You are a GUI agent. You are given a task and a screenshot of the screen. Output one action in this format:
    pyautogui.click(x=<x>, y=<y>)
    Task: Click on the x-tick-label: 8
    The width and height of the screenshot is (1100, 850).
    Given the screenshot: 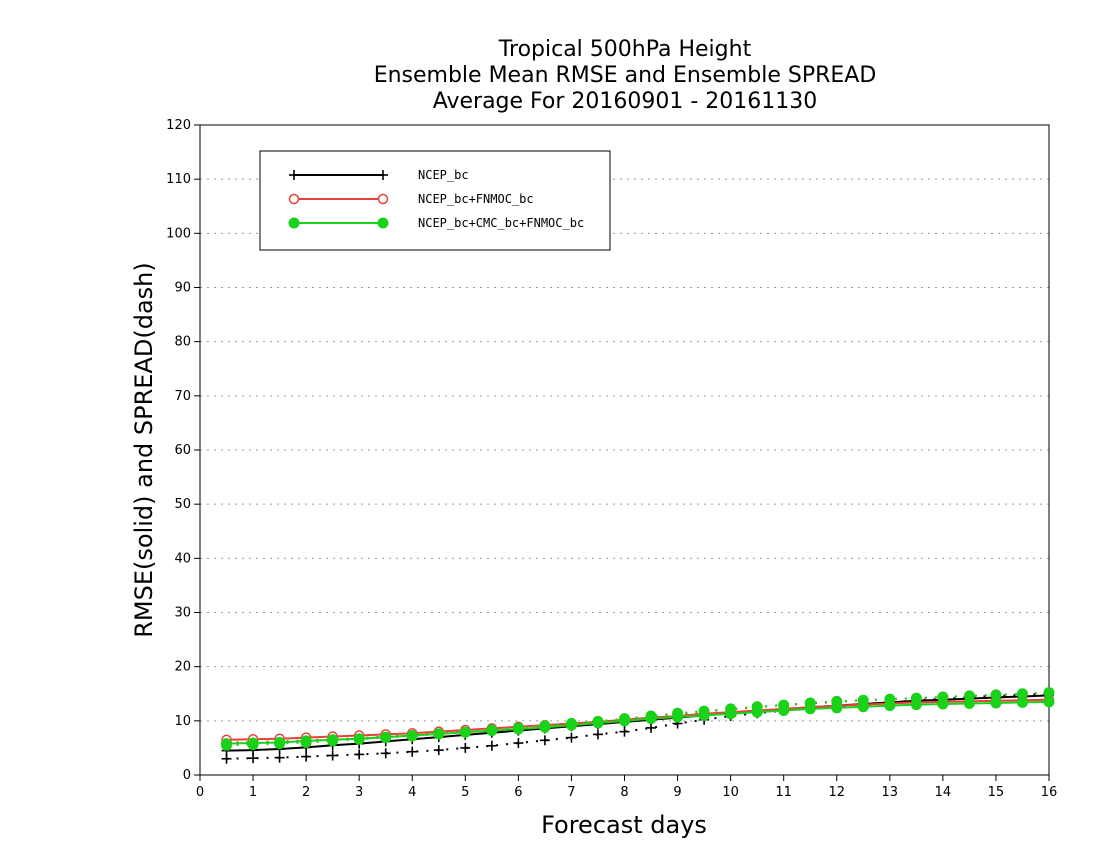 What is the action you would take?
    pyautogui.click(x=624, y=792)
    